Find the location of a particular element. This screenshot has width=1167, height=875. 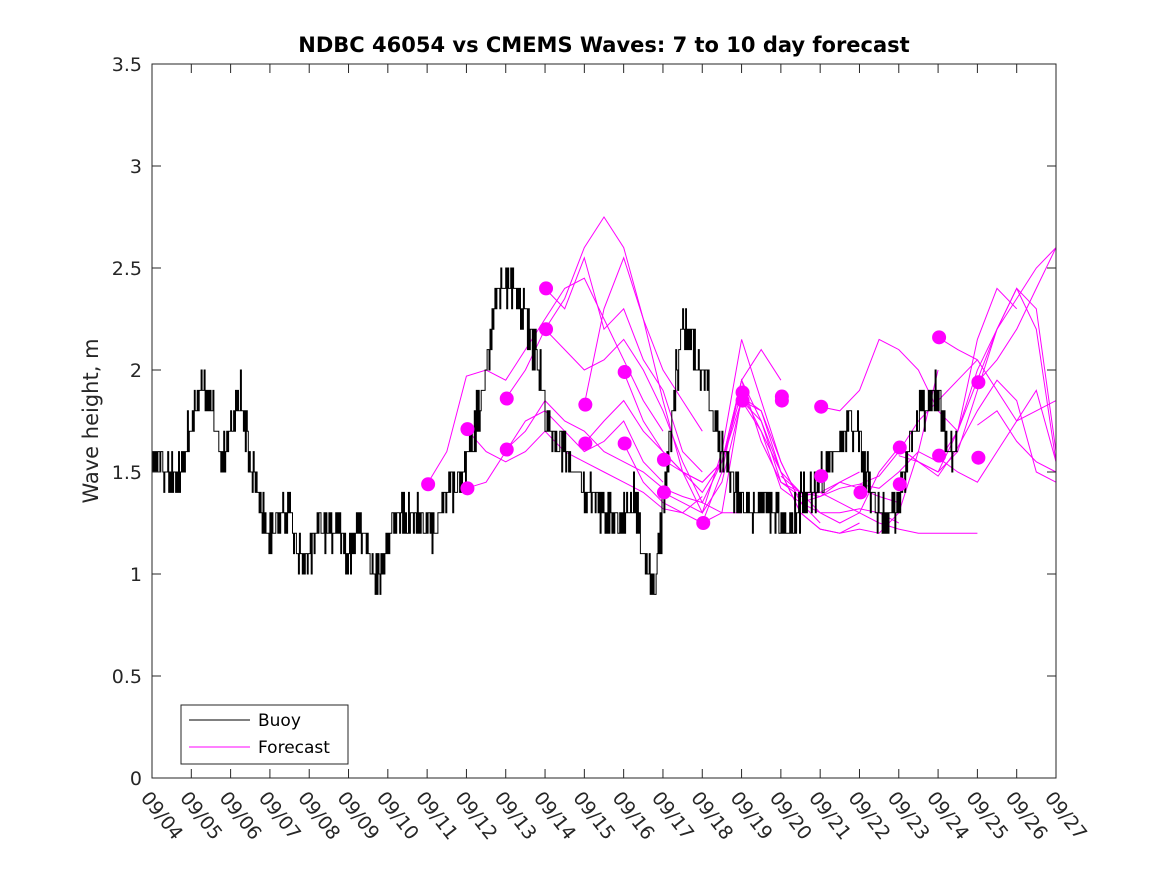

y-tick-label: 2 is located at coordinates (136, 371).